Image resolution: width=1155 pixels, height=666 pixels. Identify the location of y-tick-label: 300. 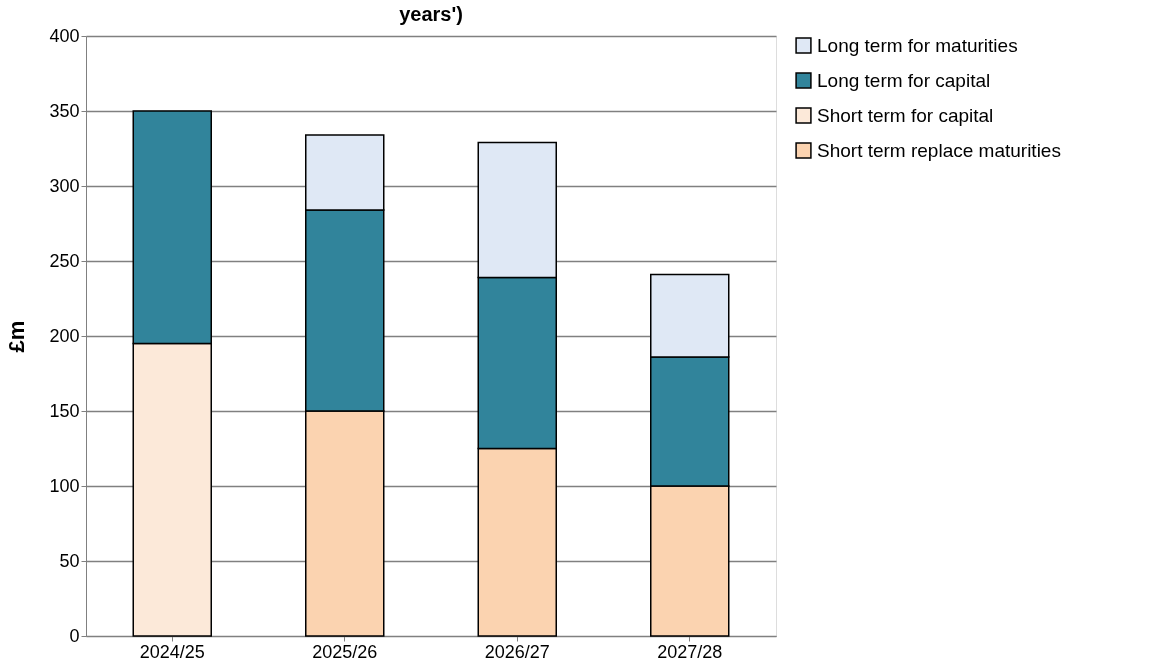
(64, 185).